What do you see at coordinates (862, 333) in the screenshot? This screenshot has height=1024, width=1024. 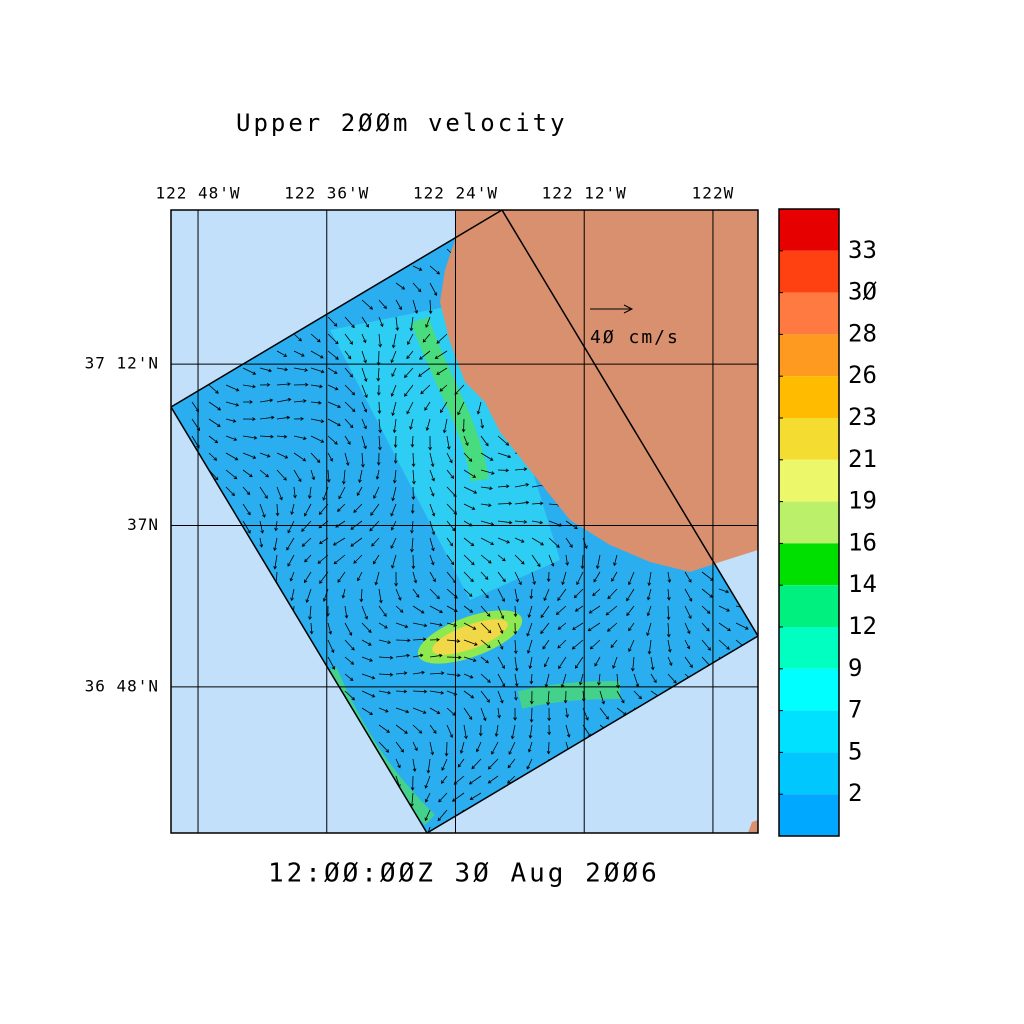 I see `colorbar-label: 28` at bounding box center [862, 333].